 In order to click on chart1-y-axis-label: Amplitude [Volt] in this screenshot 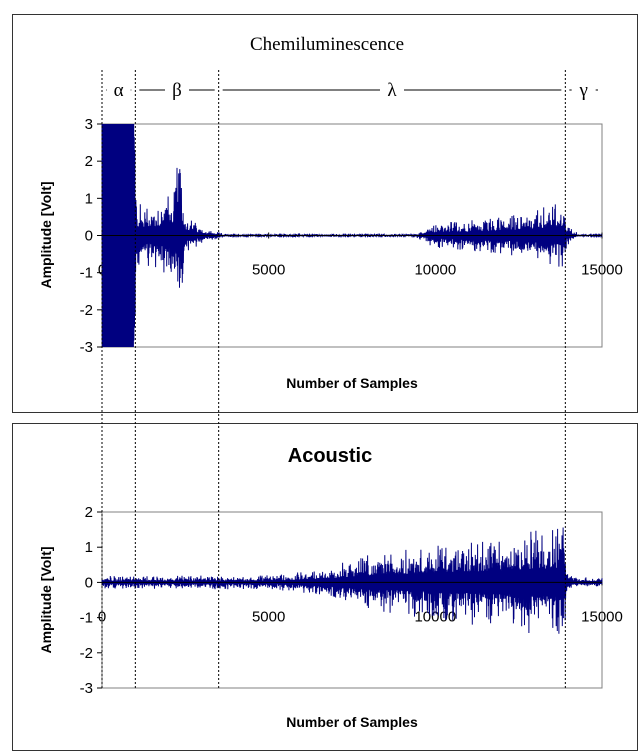, I will do `click(46, 234)`.